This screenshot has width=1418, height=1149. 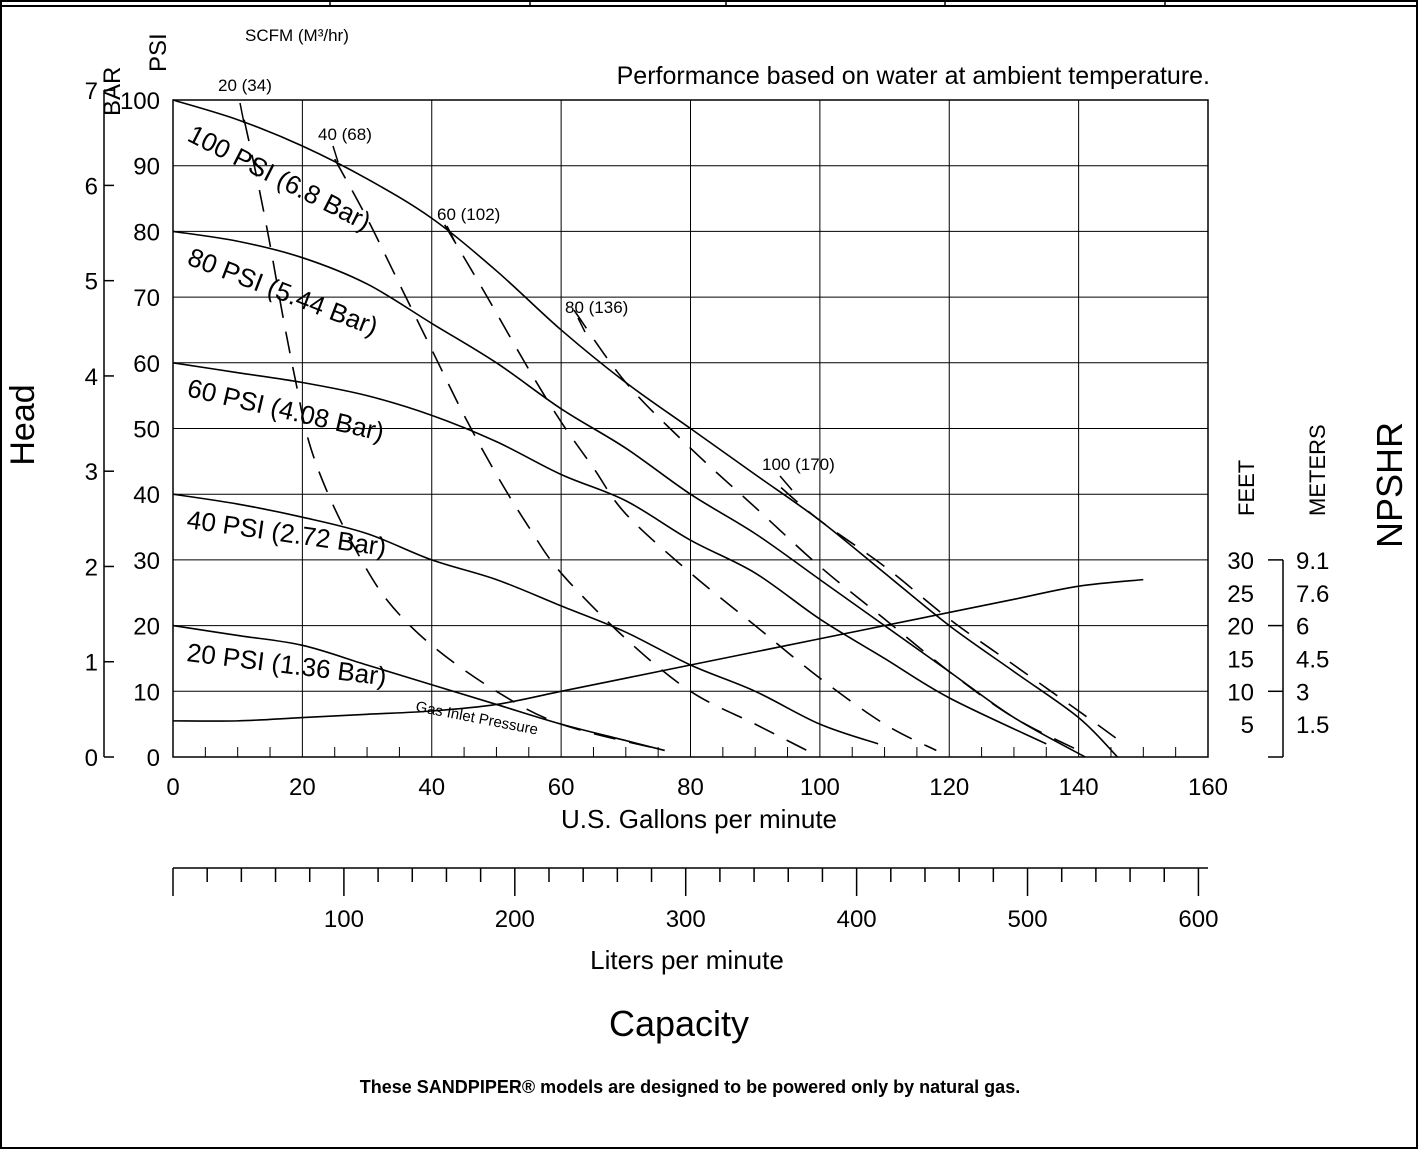 What do you see at coordinates (561, 787) in the screenshot?
I see `x-tick-label: 60` at bounding box center [561, 787].